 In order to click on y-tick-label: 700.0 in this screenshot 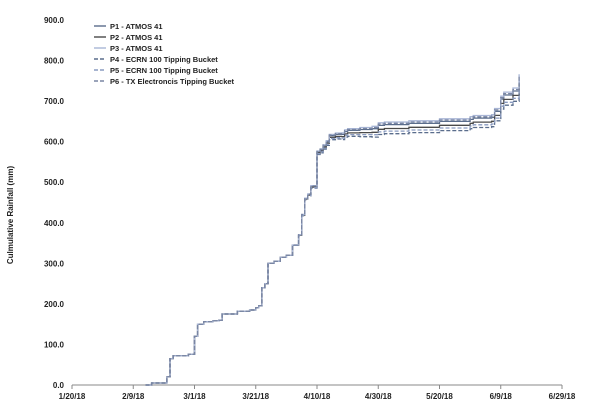, I will do `click(54, 101)`.